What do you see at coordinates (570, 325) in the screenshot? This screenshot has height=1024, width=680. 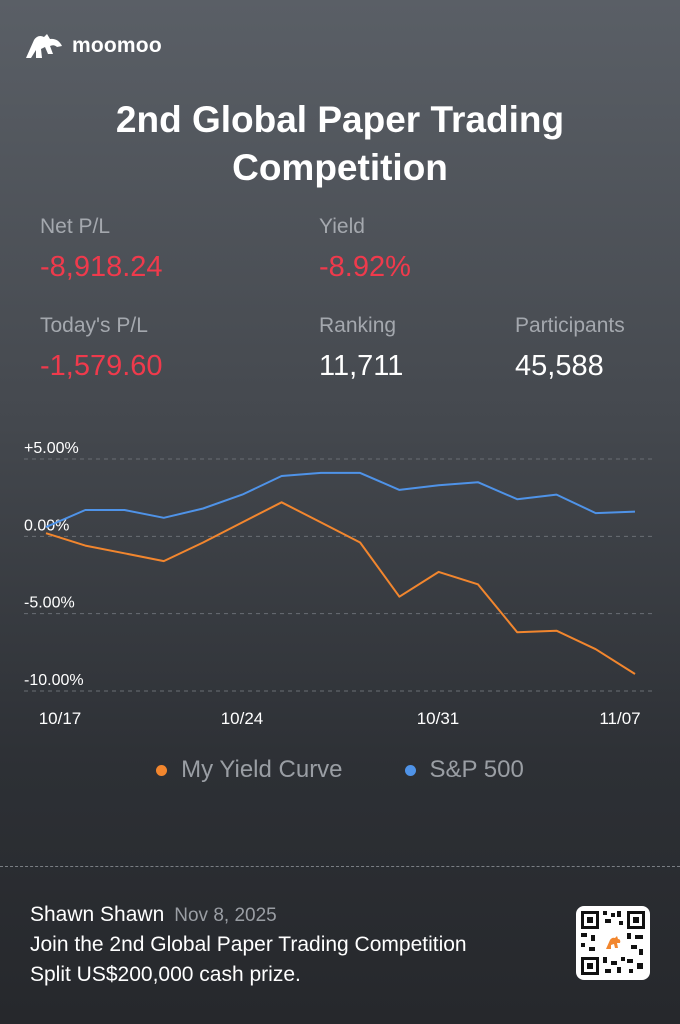 I see `stat-label: Participants` at bounding box center [570, 325].